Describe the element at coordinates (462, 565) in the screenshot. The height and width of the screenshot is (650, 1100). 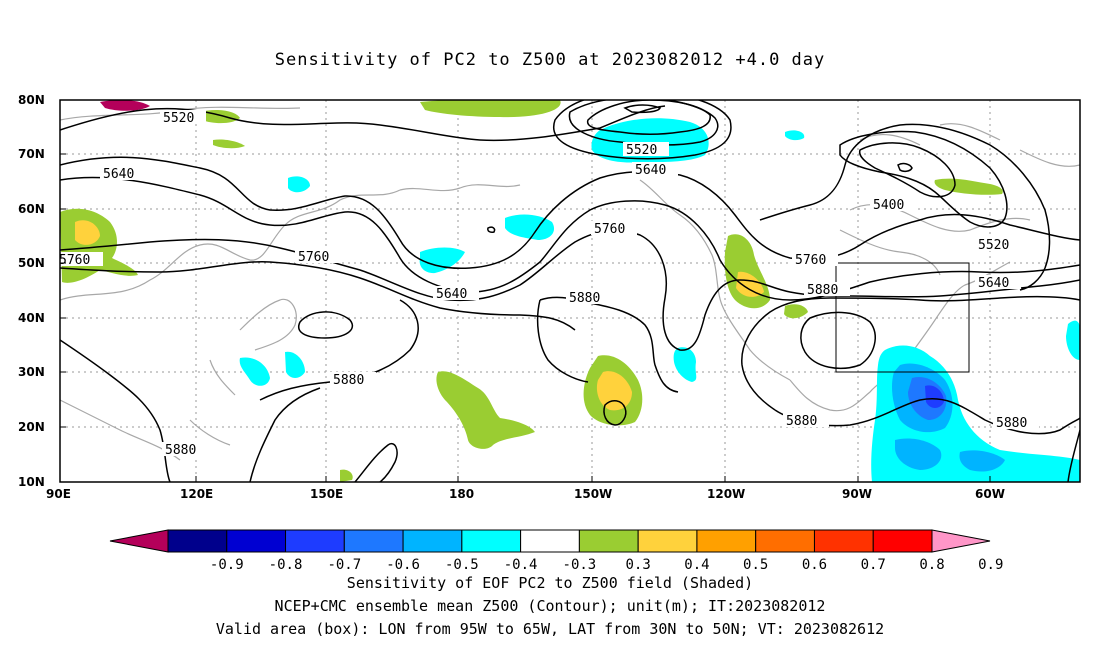
I see `colorbar-tick-label: -0.5` at that location.